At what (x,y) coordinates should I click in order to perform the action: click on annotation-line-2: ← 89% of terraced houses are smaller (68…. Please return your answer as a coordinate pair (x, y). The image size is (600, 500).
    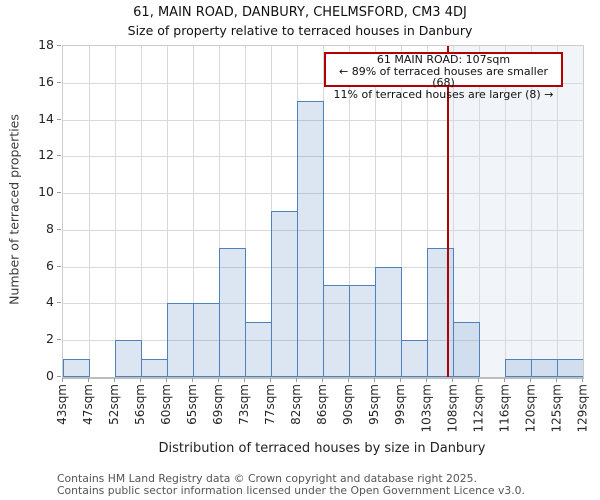
    Looking at the image, I should click on (443, 76).